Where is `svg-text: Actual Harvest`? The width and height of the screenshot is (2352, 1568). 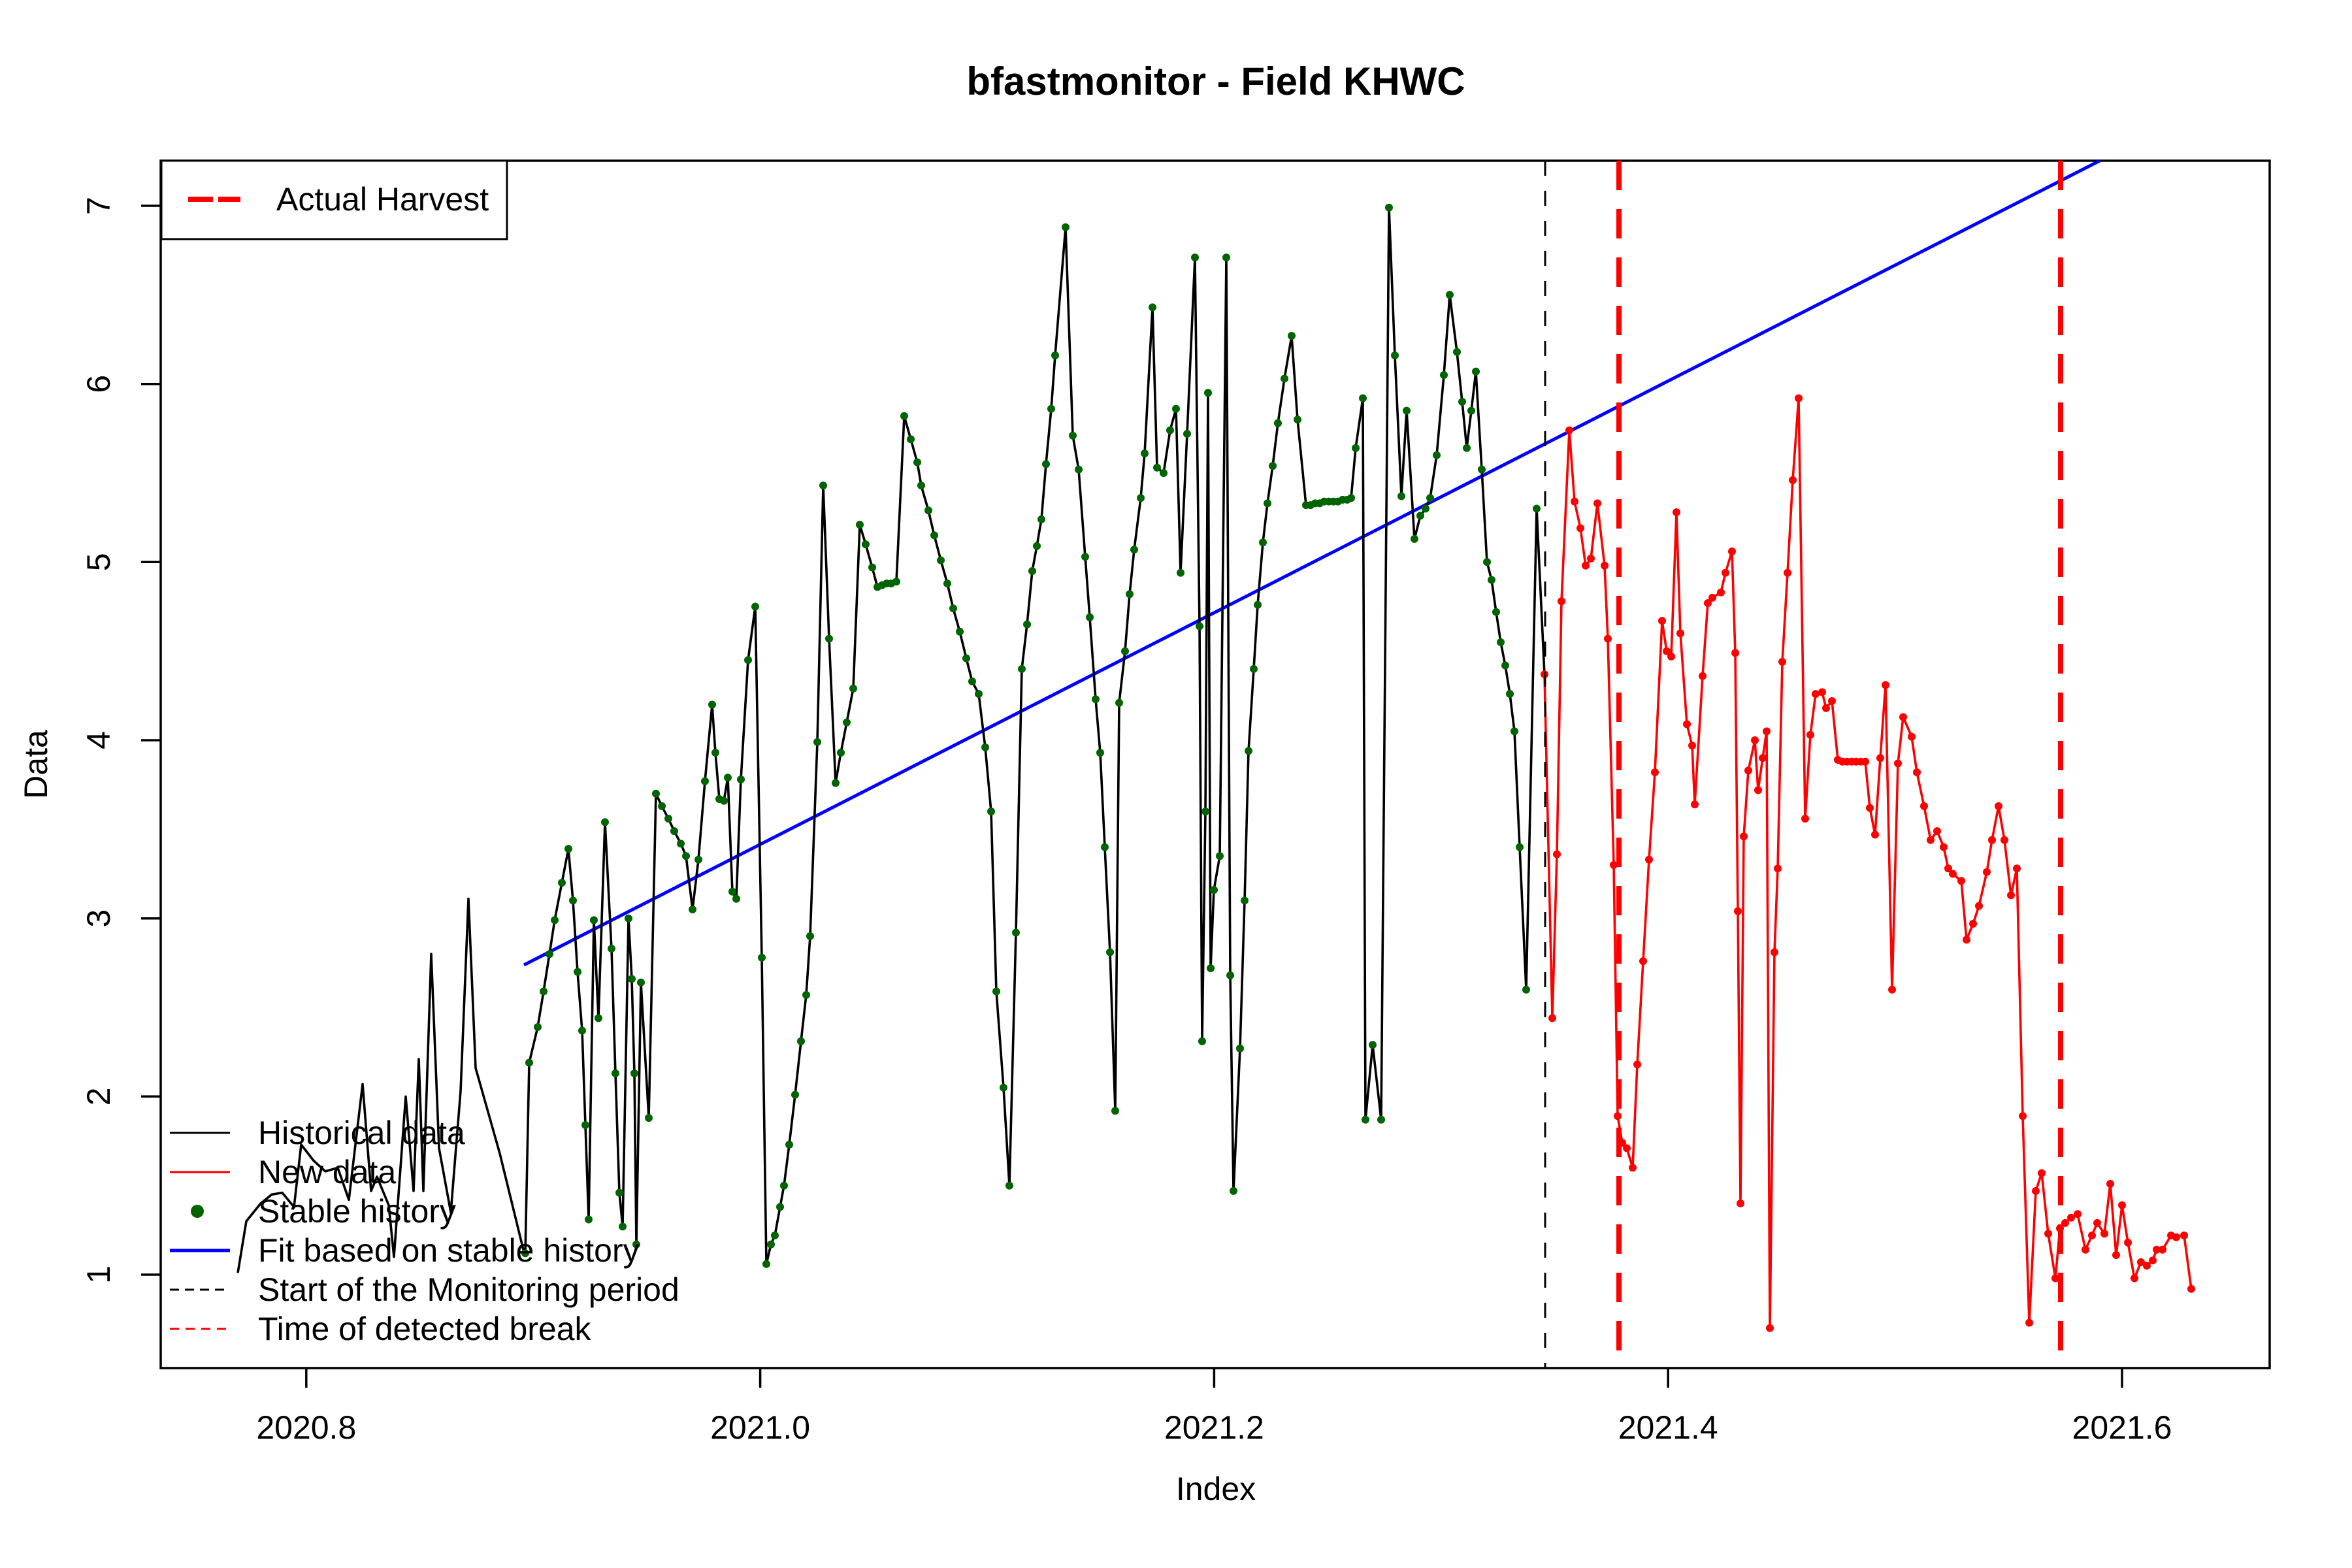
svg-text: Actual Harvest is located at coordinates (382, 199).